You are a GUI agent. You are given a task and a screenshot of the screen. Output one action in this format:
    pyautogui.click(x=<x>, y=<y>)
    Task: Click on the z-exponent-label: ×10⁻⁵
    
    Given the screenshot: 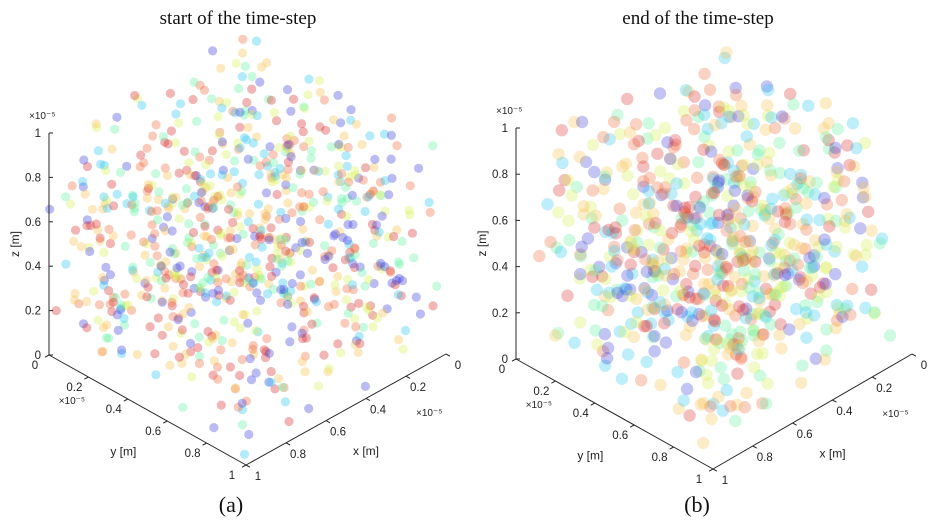 What is the action you would take?
    pyautogui.click(x=42, y=116)
    